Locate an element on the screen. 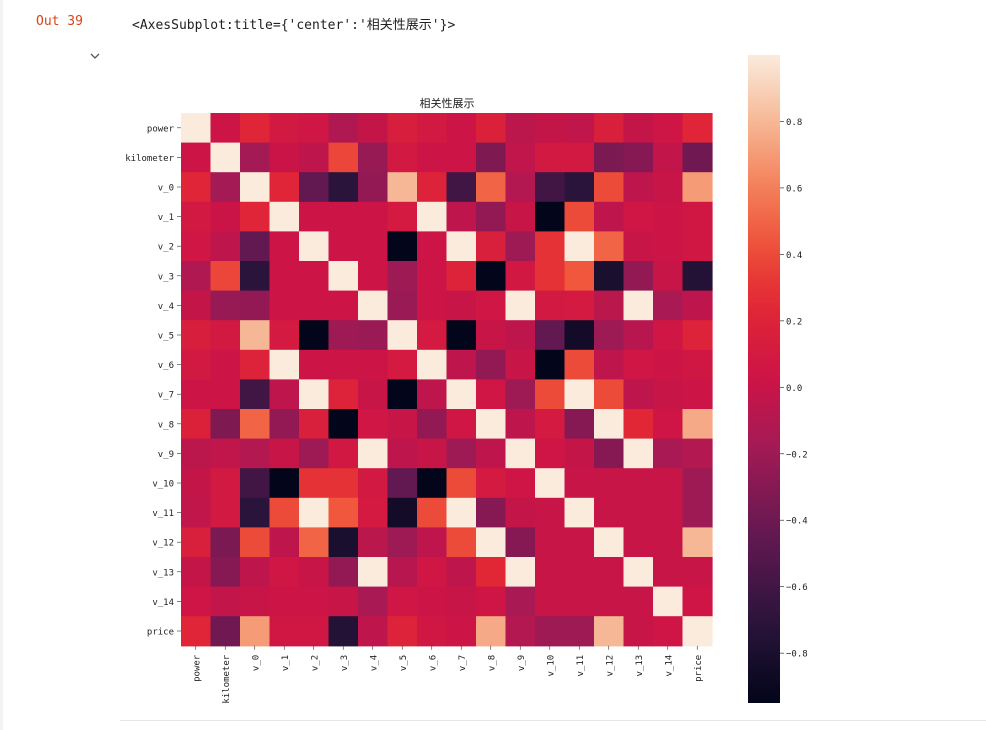 The width and height of the screenshot is (986, 730). heatmap-cell-v_14-kilometer is located at coordinates (225, 601).